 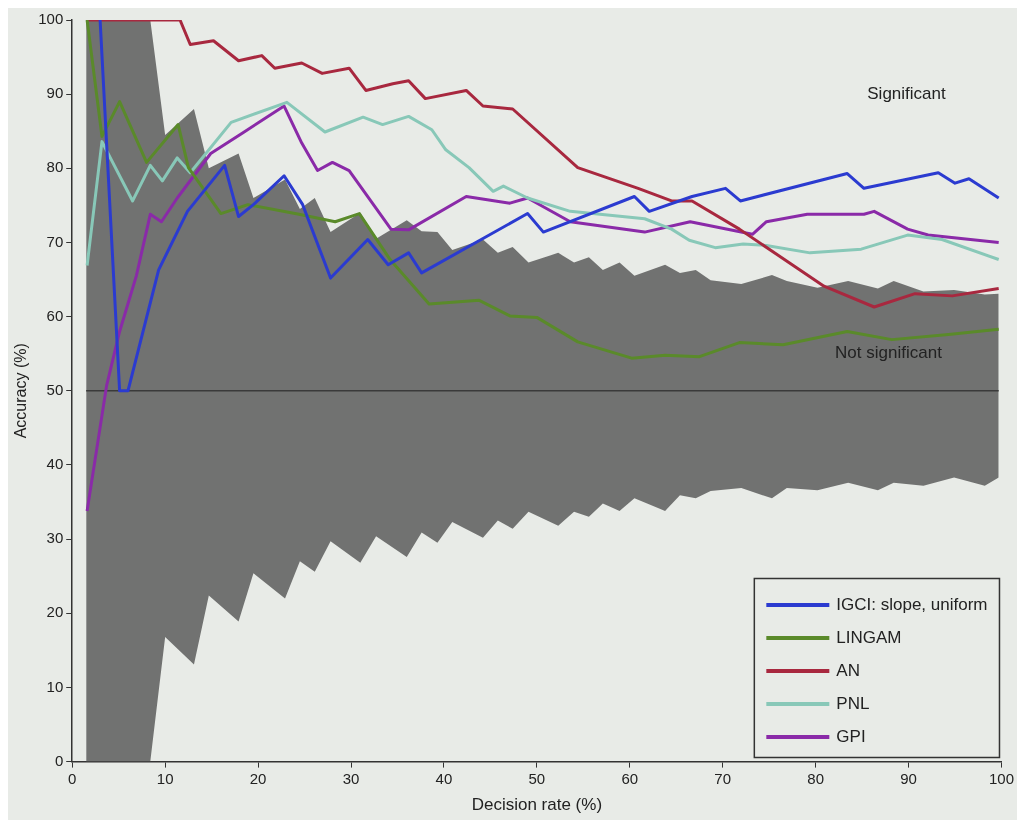 What do you see at coordinates (51, 19) in the screenshot?
I see `y-tick-label: 100` at bounding box center [51, 19].